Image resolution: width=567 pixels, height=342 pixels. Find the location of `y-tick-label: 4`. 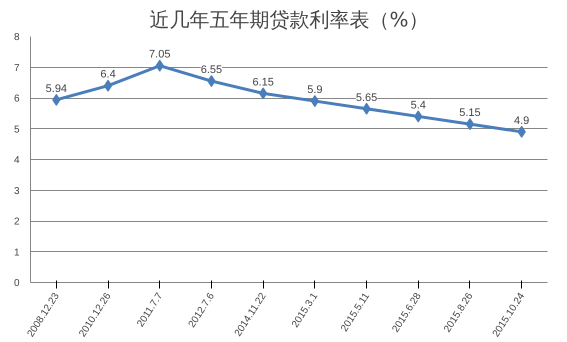

y-tick-label: 4 is located at coordinates (17, 160).